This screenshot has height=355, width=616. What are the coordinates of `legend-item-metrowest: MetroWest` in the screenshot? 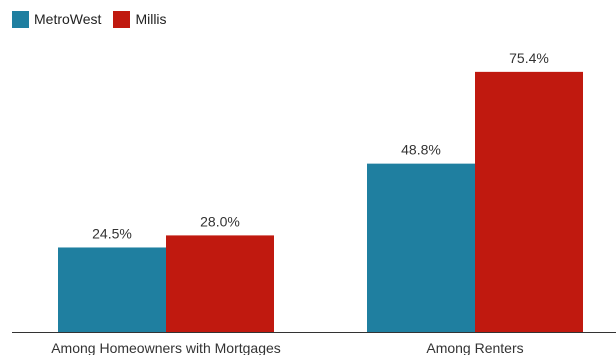 It's located at (57, 19).